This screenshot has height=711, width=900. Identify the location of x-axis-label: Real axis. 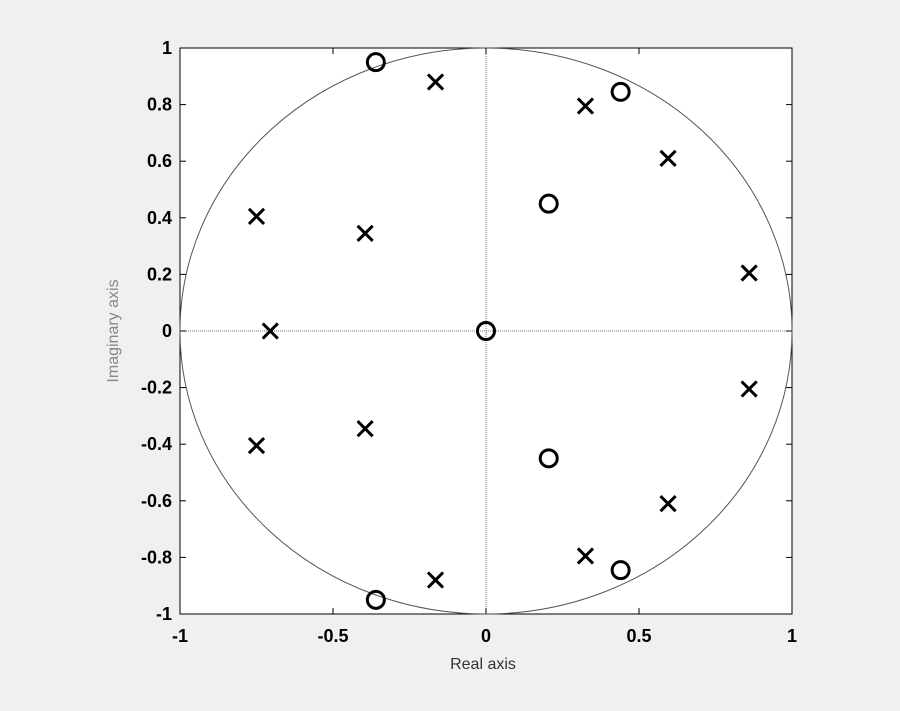
(483, 664).